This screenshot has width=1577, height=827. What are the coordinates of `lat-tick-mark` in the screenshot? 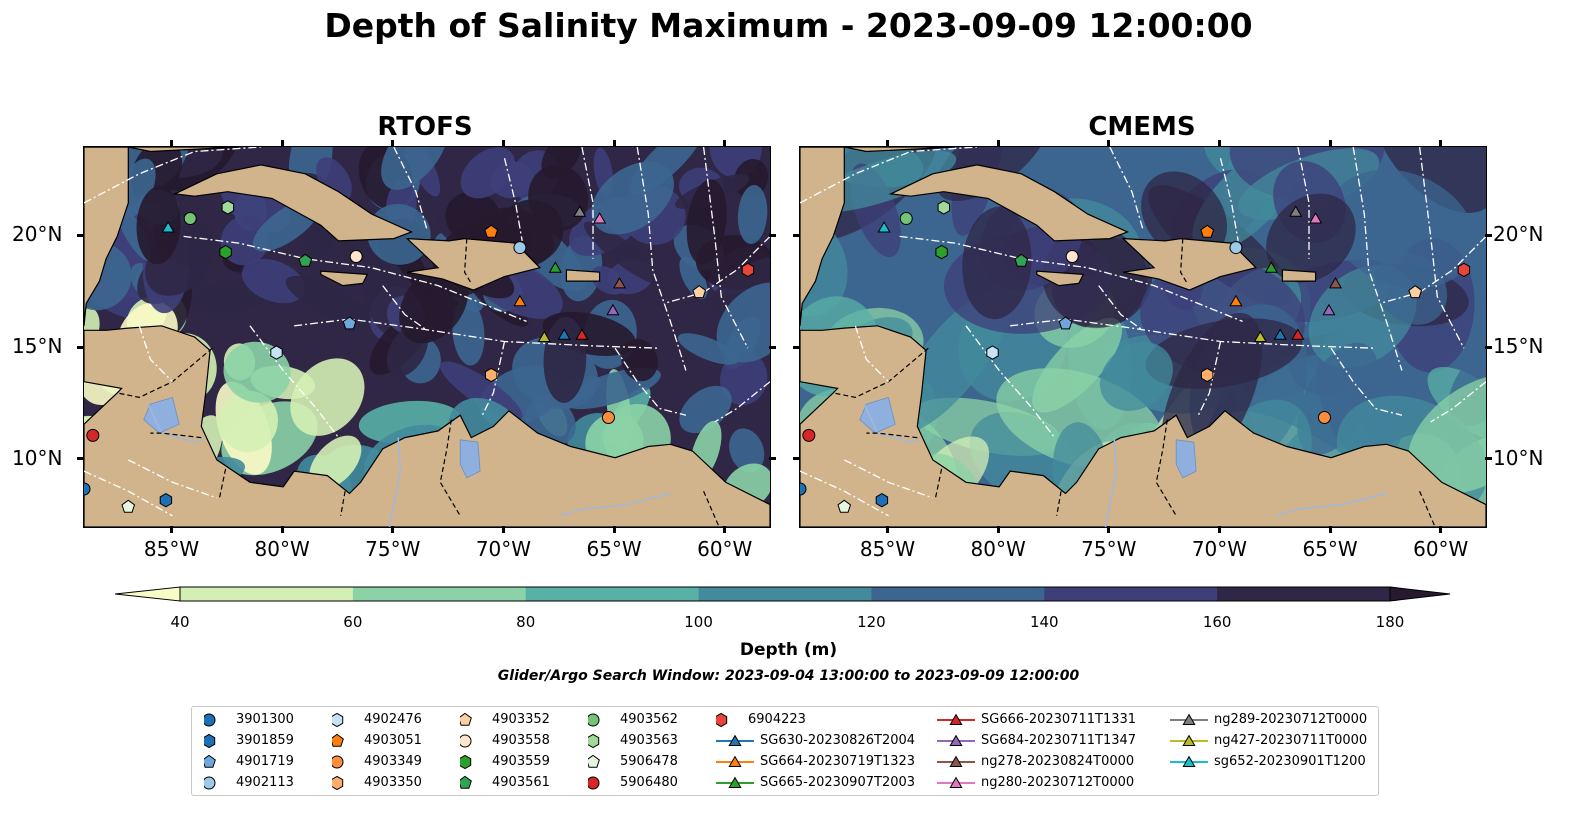 It's located at (1488, 459).